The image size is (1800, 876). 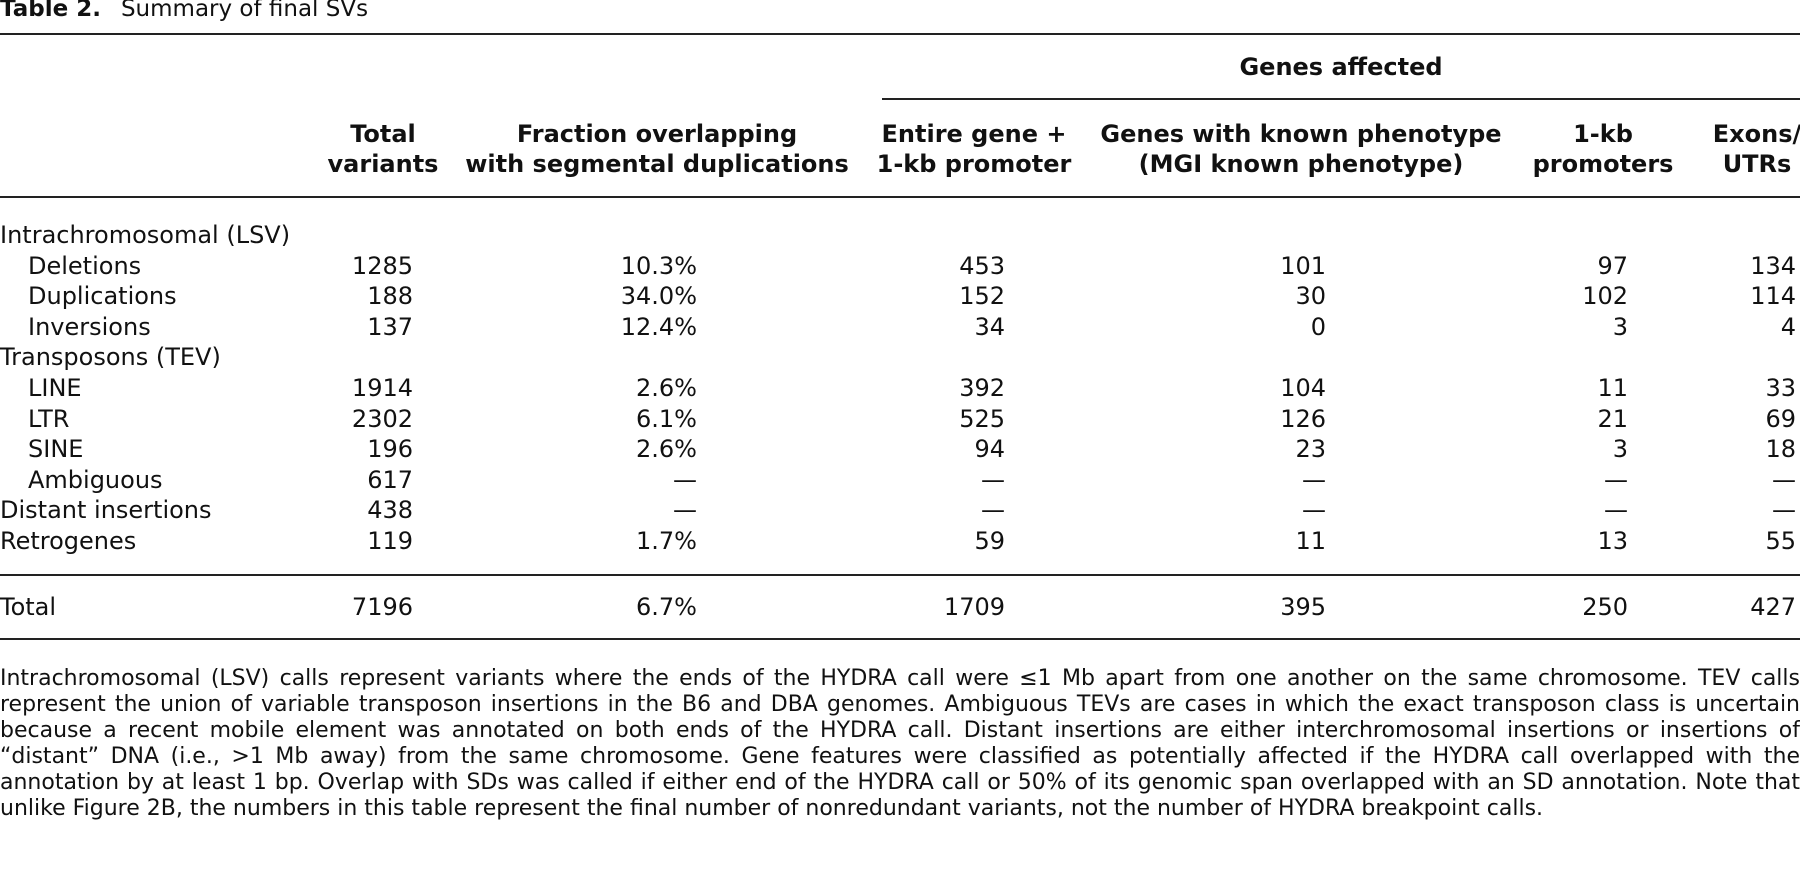 I want to click on cell: 0, so click(x=1318, y=326).